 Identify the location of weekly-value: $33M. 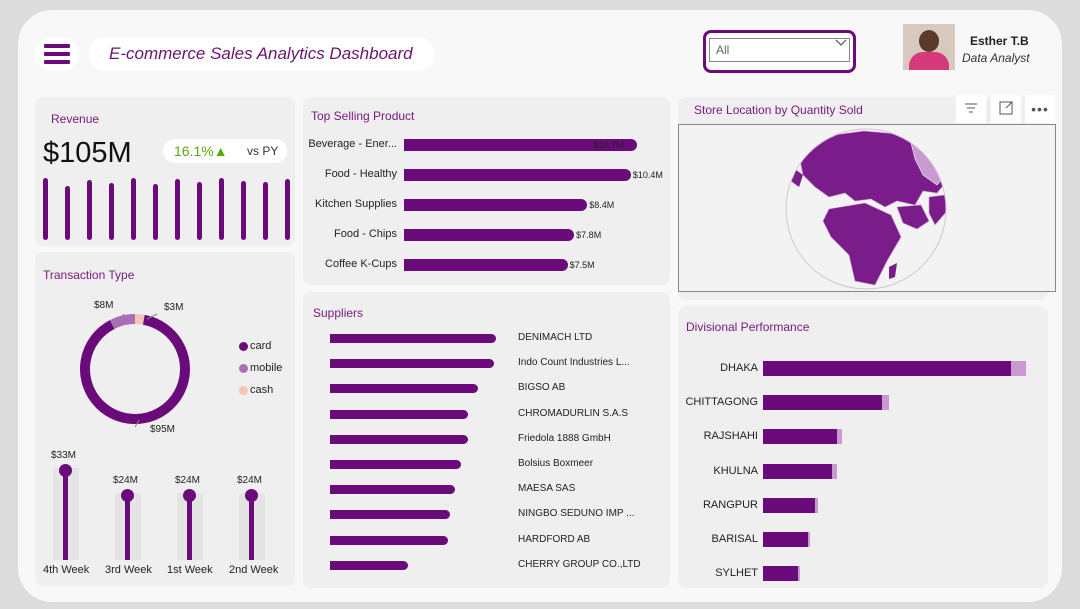
(64, 455).